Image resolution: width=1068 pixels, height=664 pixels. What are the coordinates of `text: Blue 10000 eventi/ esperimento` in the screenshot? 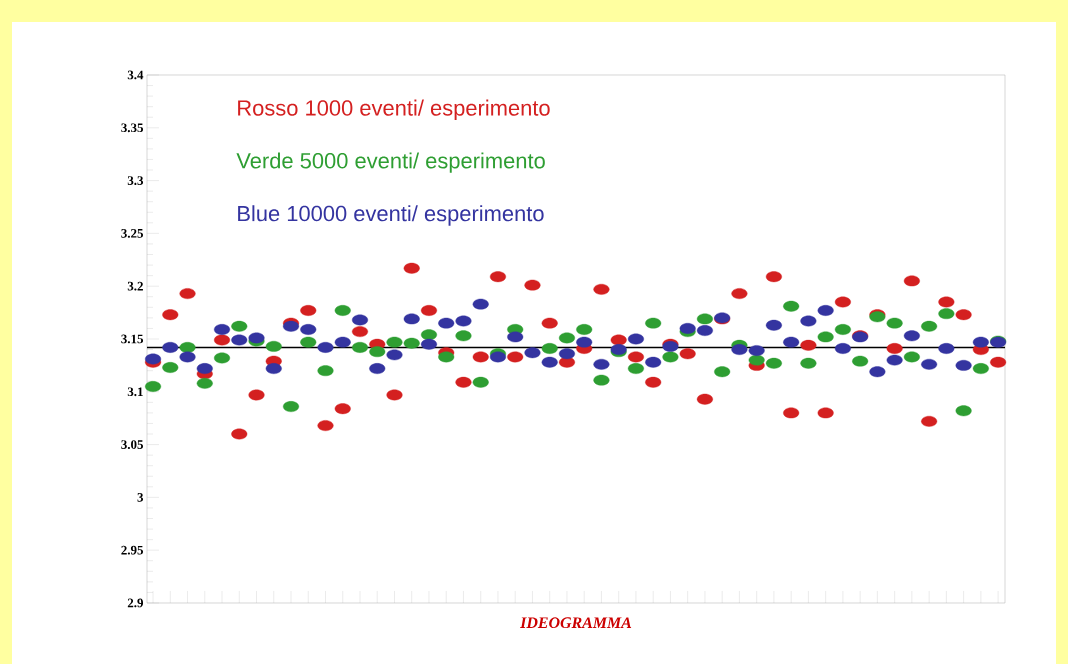 It's located at (391, 215).